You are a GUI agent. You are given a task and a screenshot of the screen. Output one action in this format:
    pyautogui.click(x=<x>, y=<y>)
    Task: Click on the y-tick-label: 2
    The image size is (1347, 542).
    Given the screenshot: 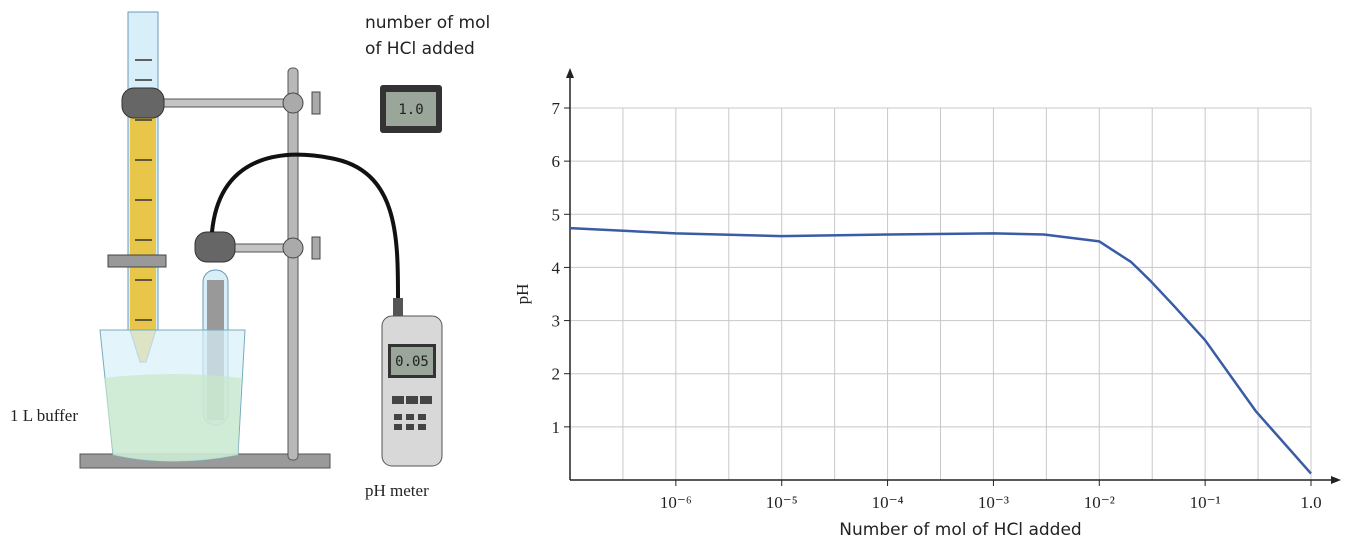 What is the action you would take?
    pyautogui.click(x=556, y=374)
    